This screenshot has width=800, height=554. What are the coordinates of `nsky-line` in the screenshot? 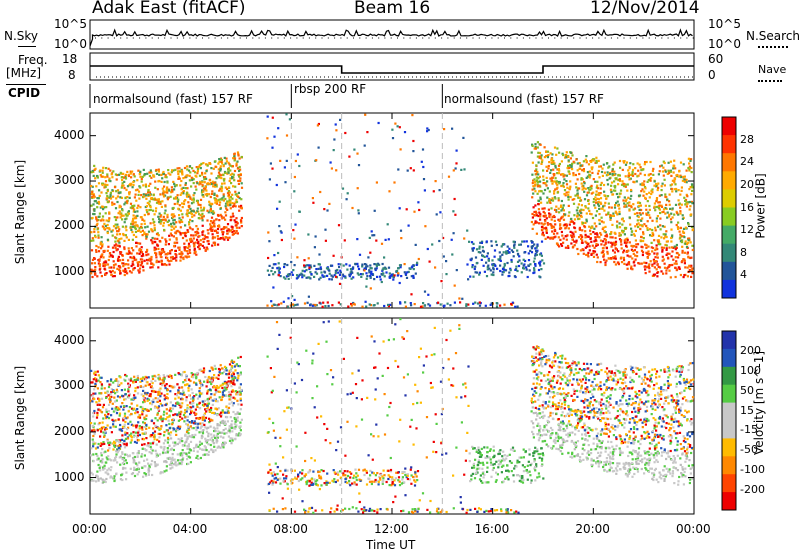 It's located at (391, 37).